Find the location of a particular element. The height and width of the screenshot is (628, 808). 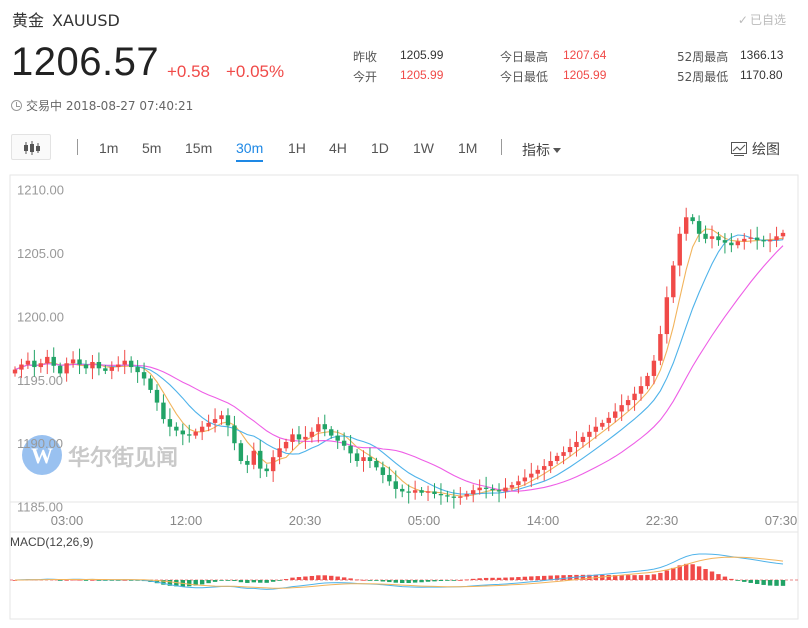

watermark-logo-letter: W is located at coordinates (42, 455).